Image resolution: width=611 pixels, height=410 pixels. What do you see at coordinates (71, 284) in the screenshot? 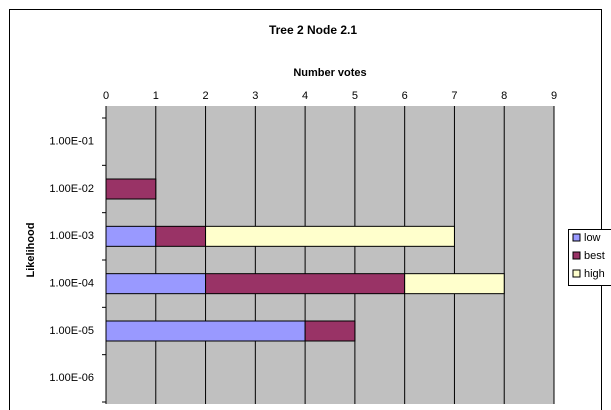
I see `y-tick-label: 1.00E-04` at bounding box center [71, 284].